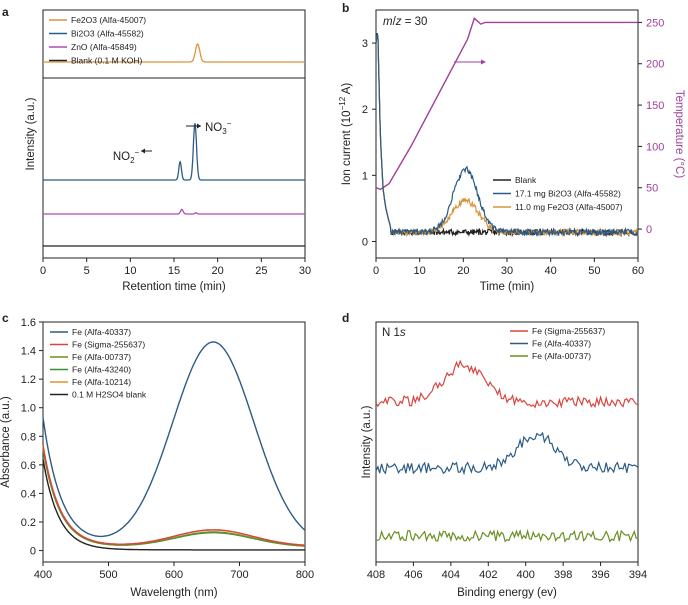 The image size is (688, 605). Describe the element at coordinates (405, 22) in the screenshot. I see `panel-b-title: m/z = 30` at that location.